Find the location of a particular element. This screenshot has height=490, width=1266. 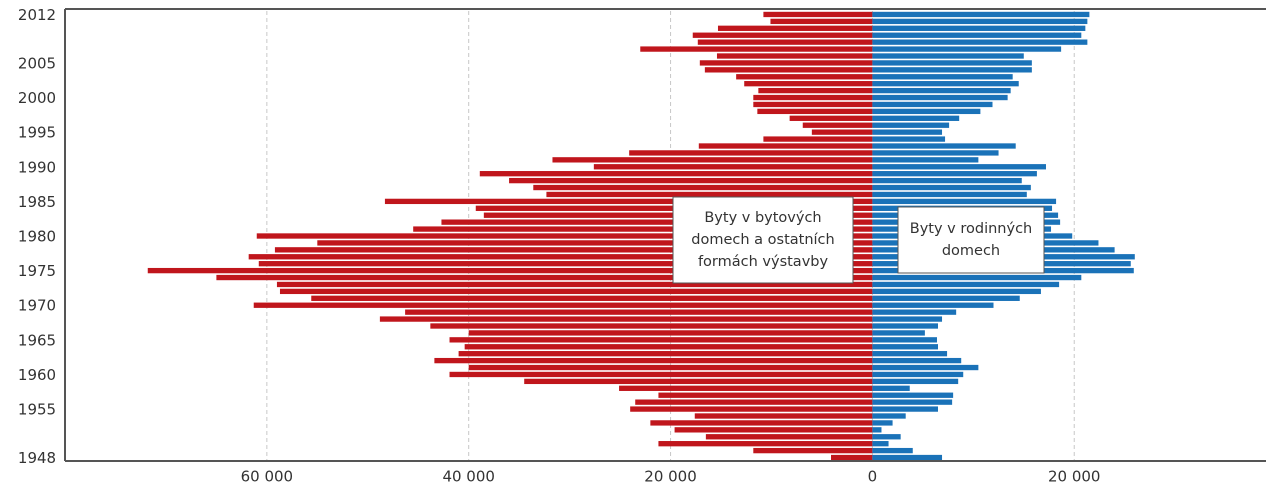

annotation: Byty v rodinných domech is located at coordinates (971, 240).